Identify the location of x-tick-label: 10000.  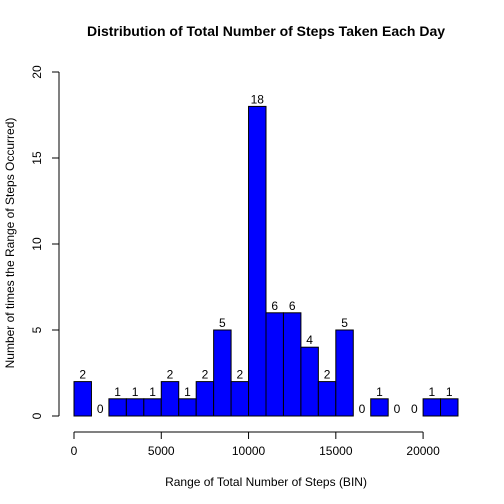
(249, 451).